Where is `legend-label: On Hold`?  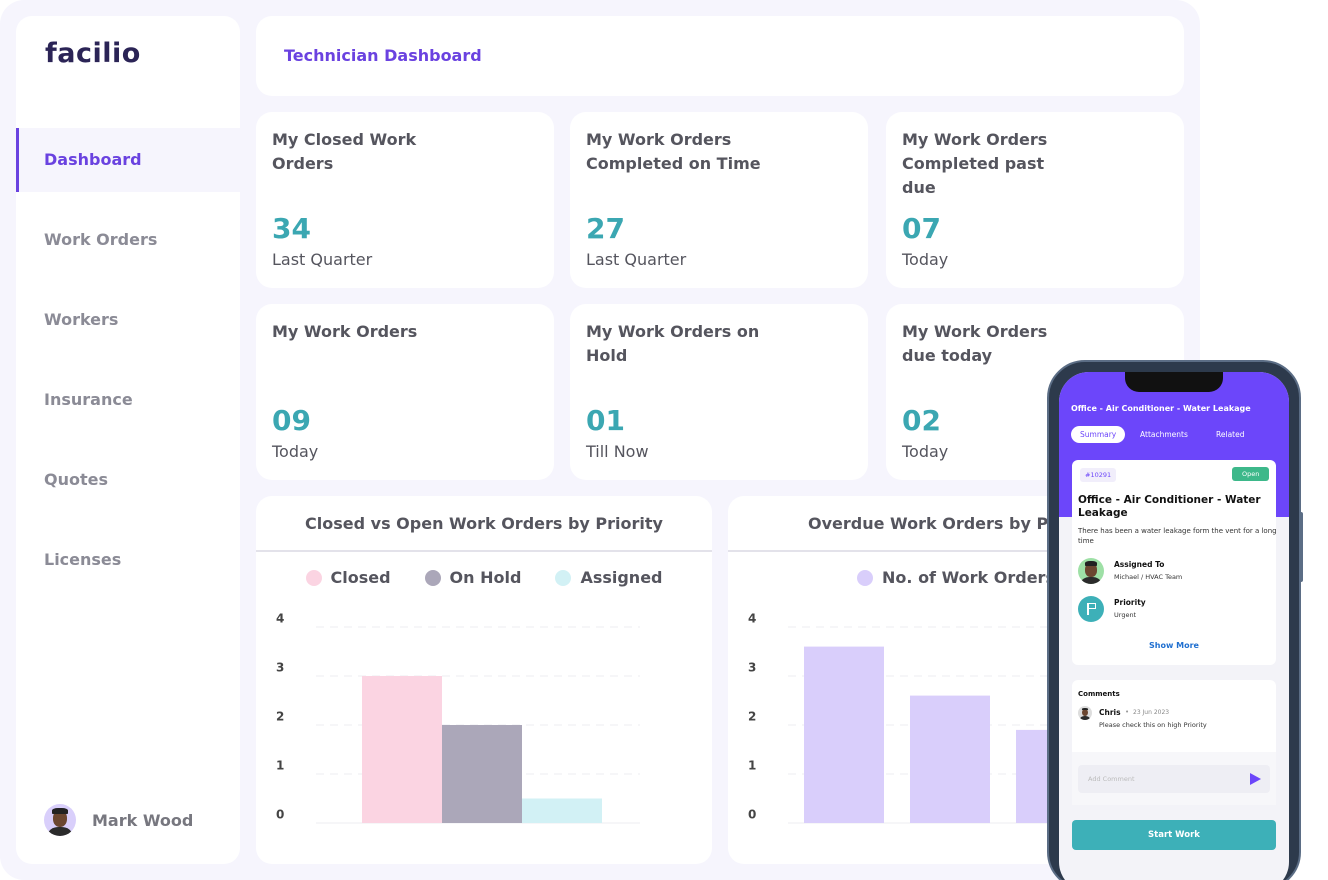 legend-label: On Hold is located at coordinates (485, 577).